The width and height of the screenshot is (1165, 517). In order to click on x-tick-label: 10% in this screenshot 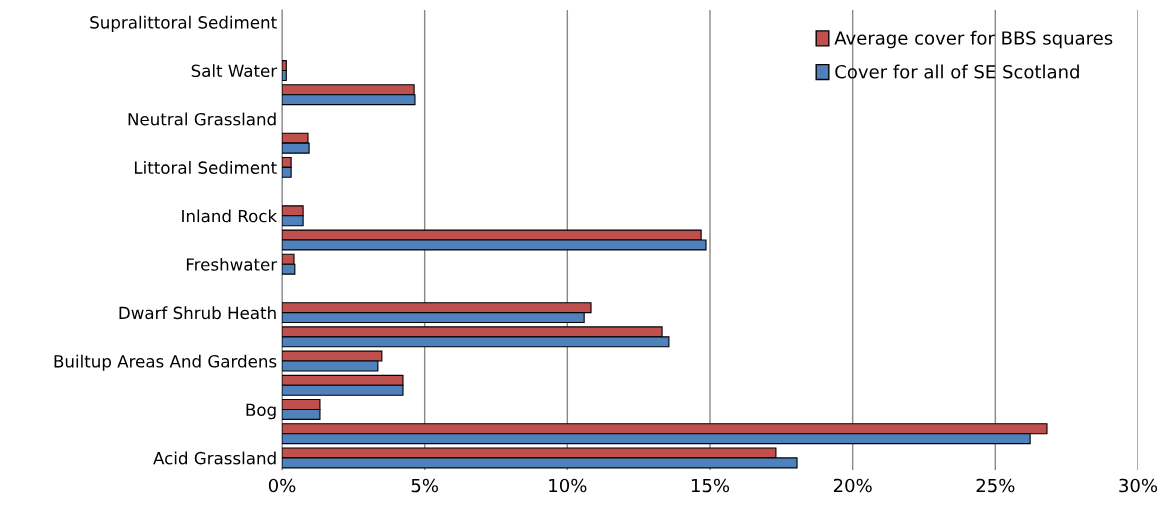, I will do `click(568, 485)`.